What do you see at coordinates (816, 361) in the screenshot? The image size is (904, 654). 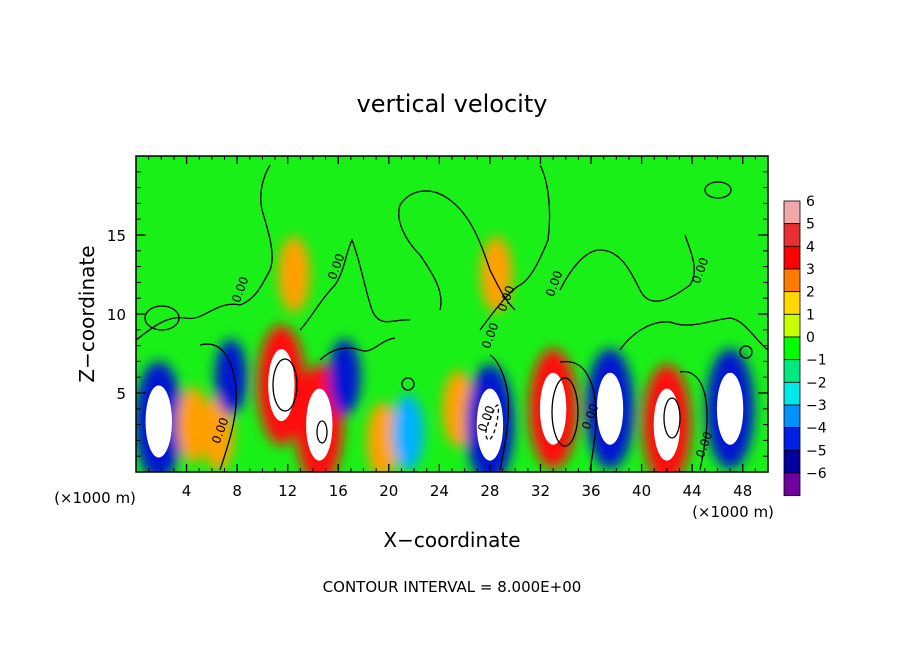 I see `colorbar-label: −1` at bounding box center [816, 361].